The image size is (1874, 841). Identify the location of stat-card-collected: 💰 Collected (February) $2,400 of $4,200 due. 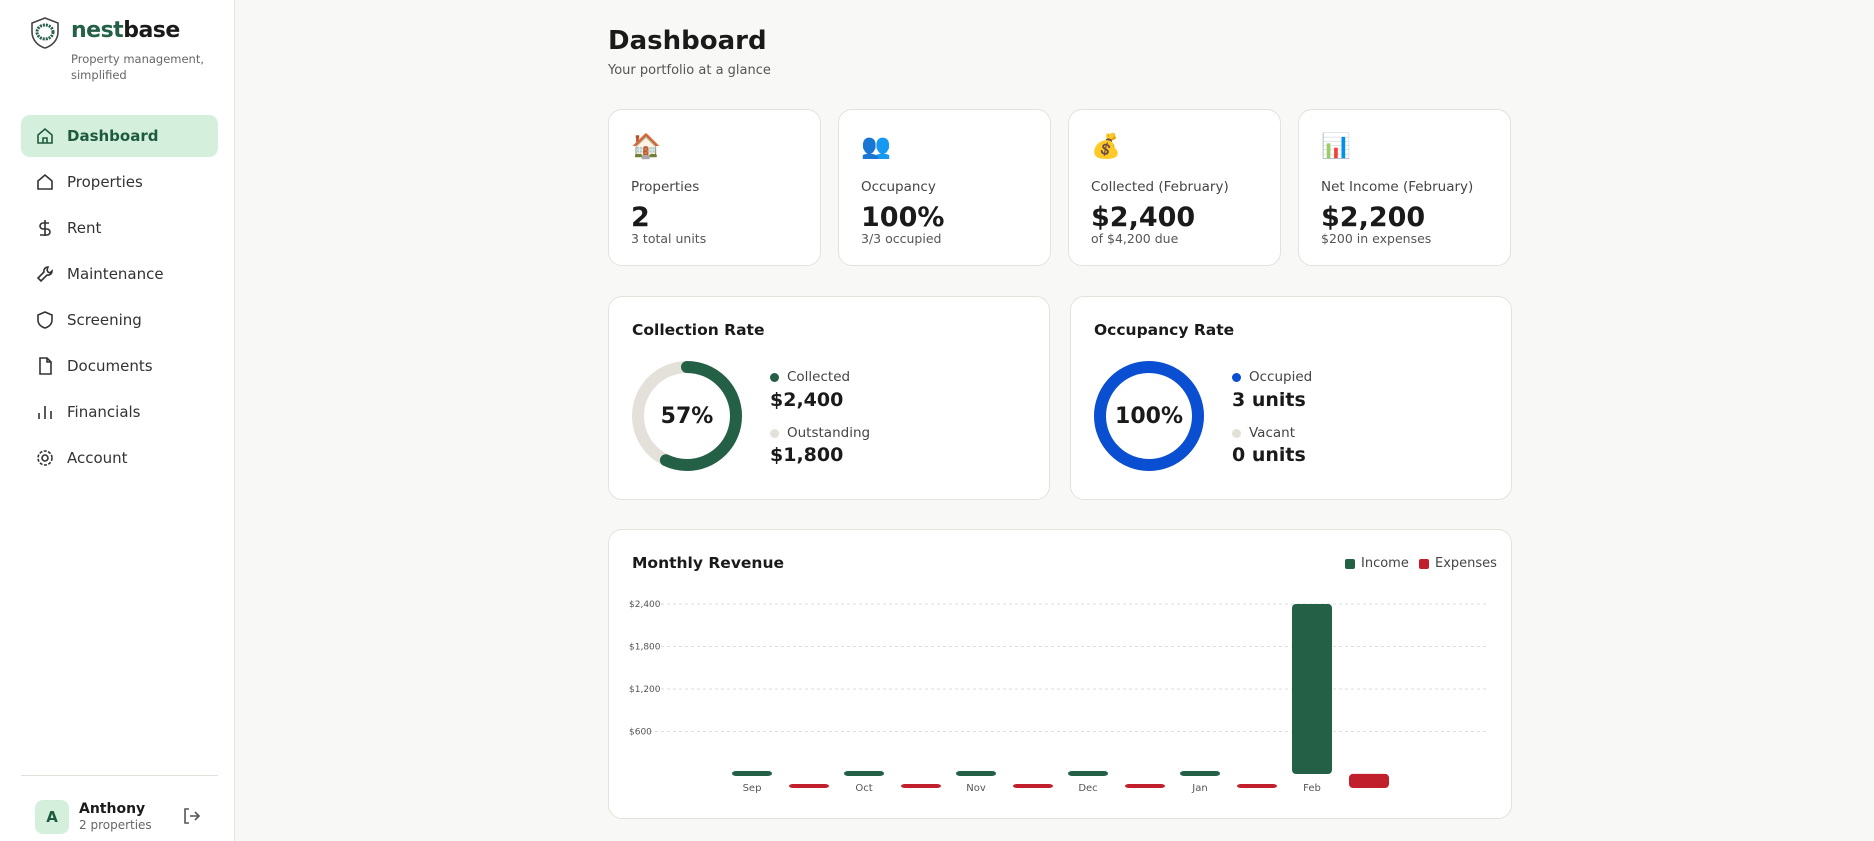
(1174, 187).